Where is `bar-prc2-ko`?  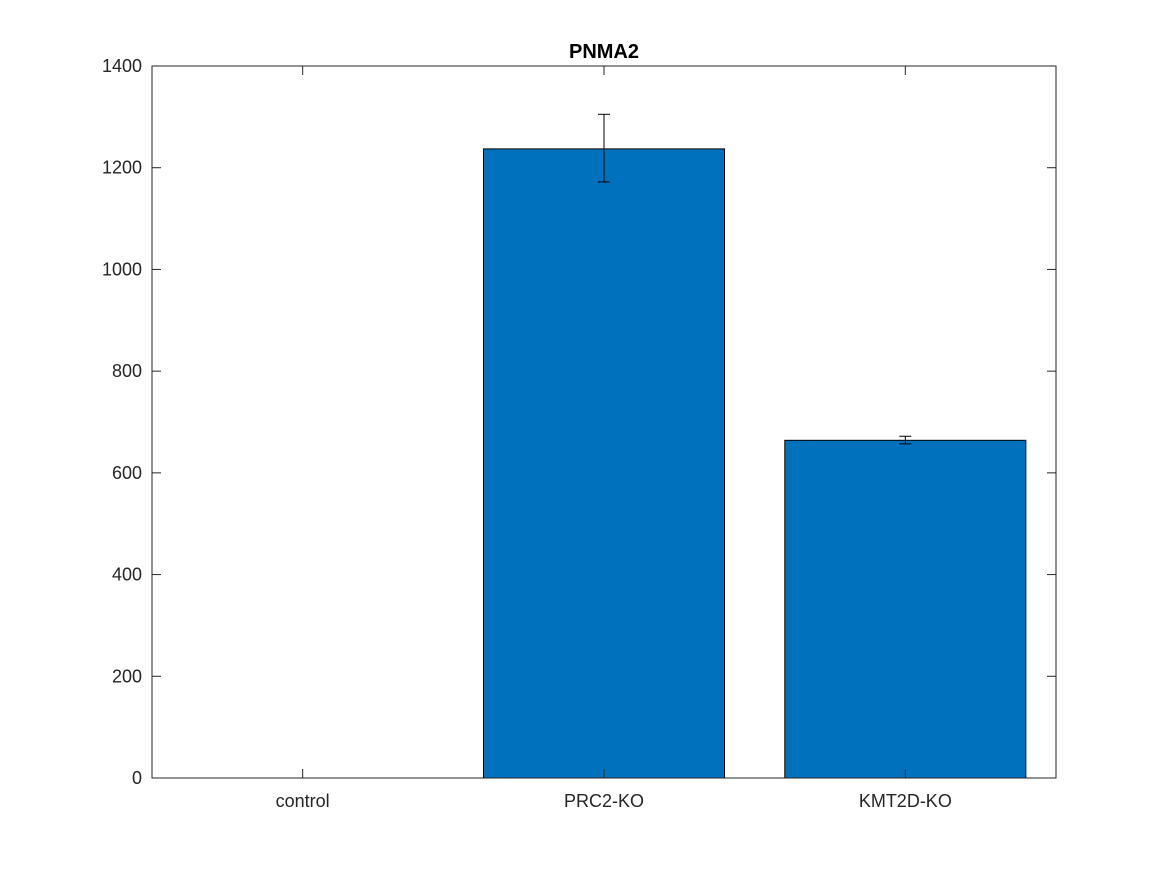 bar-prc2-ko is located at coordinates (604, 463).